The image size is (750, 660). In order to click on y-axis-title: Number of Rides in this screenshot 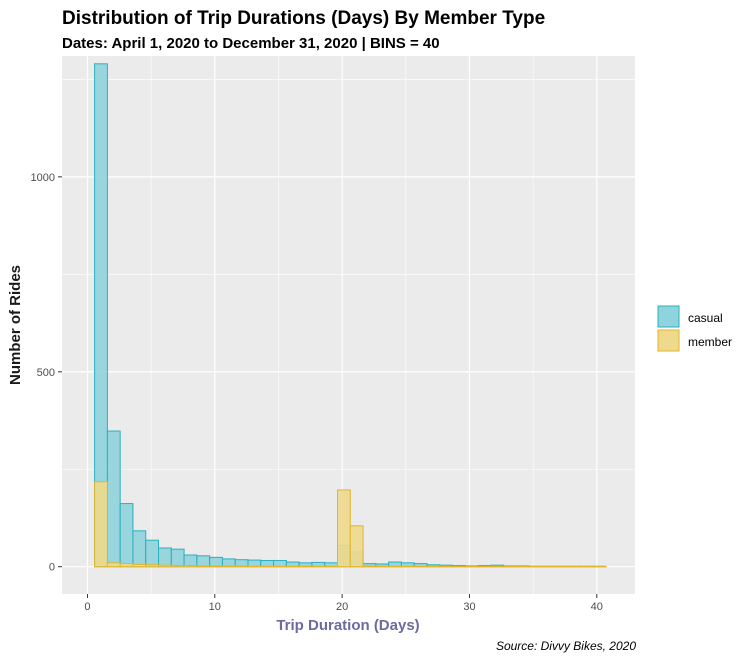, I will do `click(15, 325)`.